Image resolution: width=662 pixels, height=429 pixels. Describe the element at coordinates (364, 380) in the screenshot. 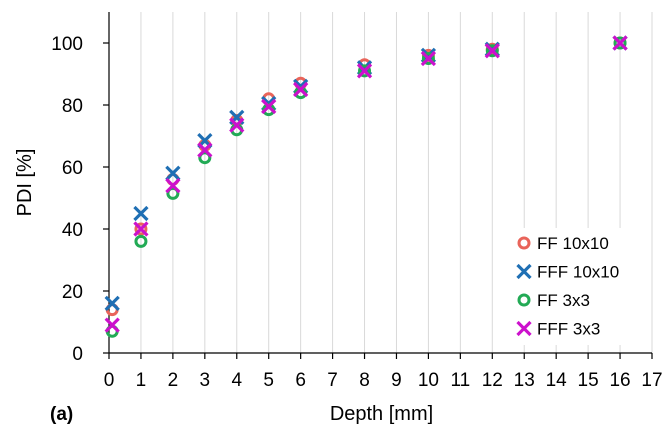

I see `x-tick-label-8: 8` at that location.